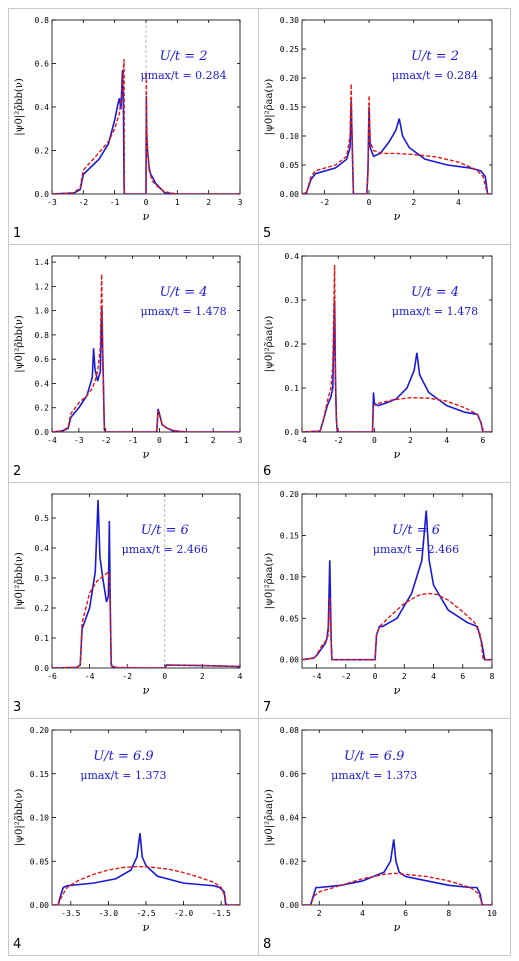 This screenshot has width=519, height=961. I want to click on panel-number: 7, so click(267, 707).